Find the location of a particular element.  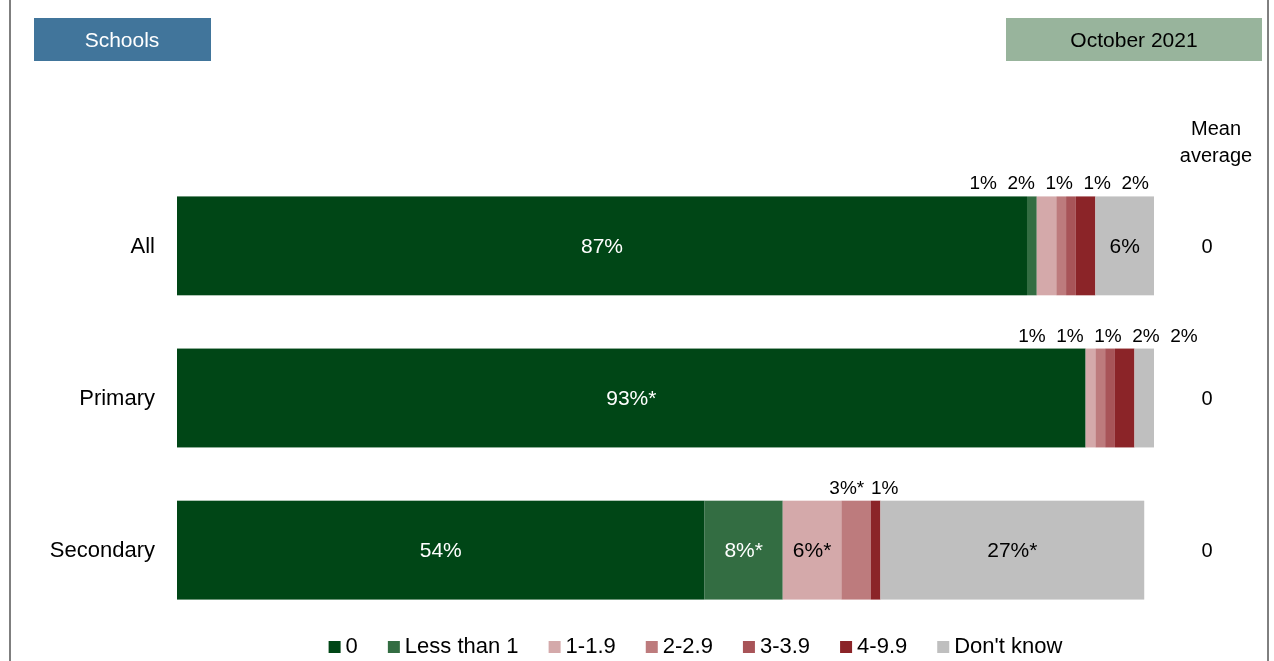

data-label: 54% is located at coordinates (440, 550).